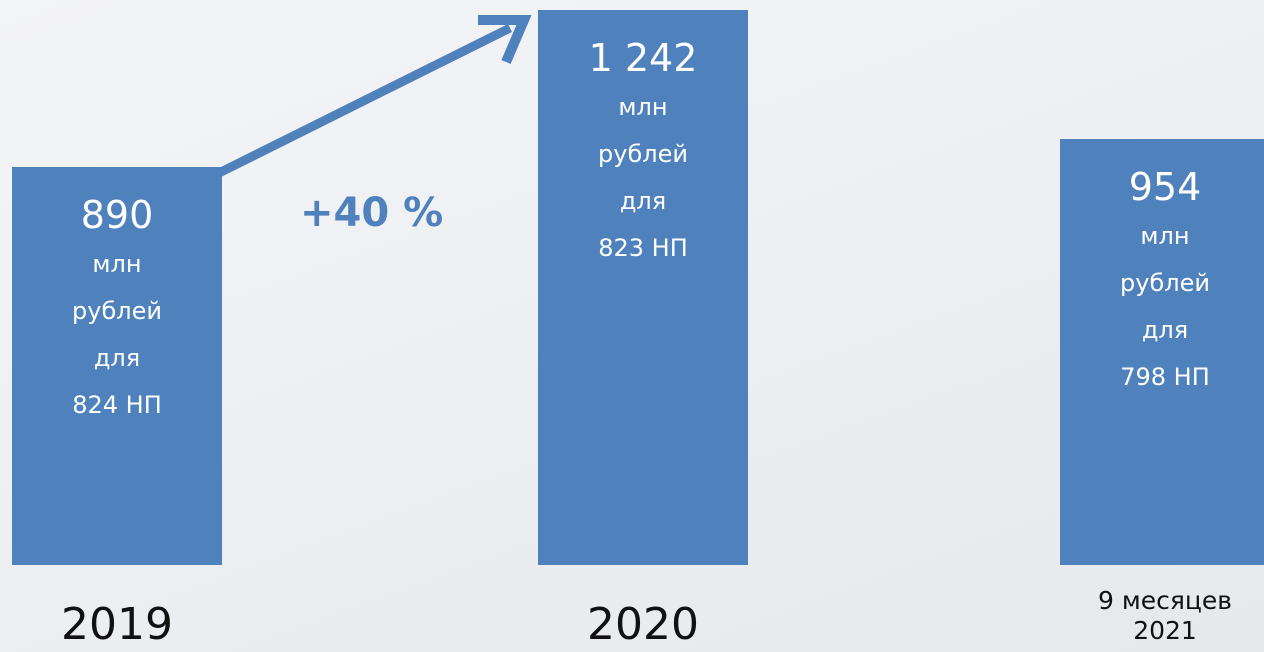 The image size is (1264, 652). Describe the element at coordinates (362, 101) in the screenshot. I see `growth-arrow` at that location.